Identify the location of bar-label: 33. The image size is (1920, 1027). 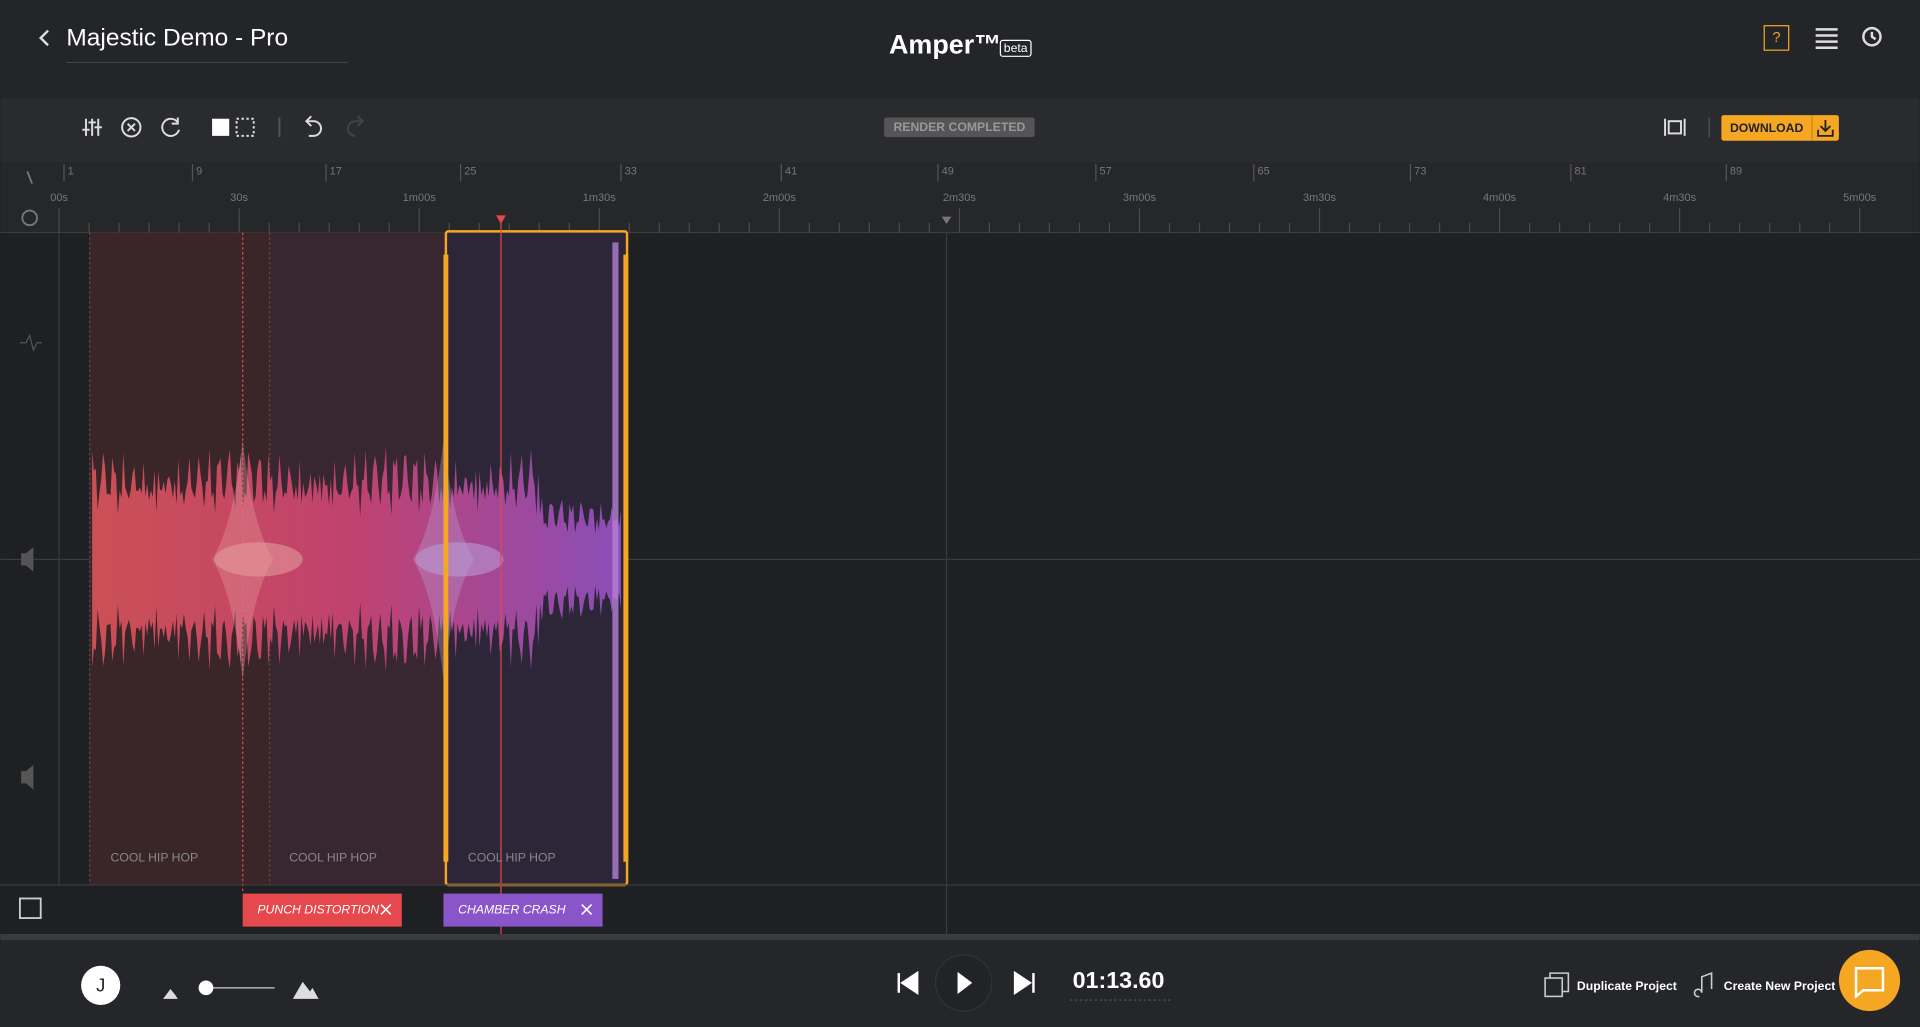
(631, 171).